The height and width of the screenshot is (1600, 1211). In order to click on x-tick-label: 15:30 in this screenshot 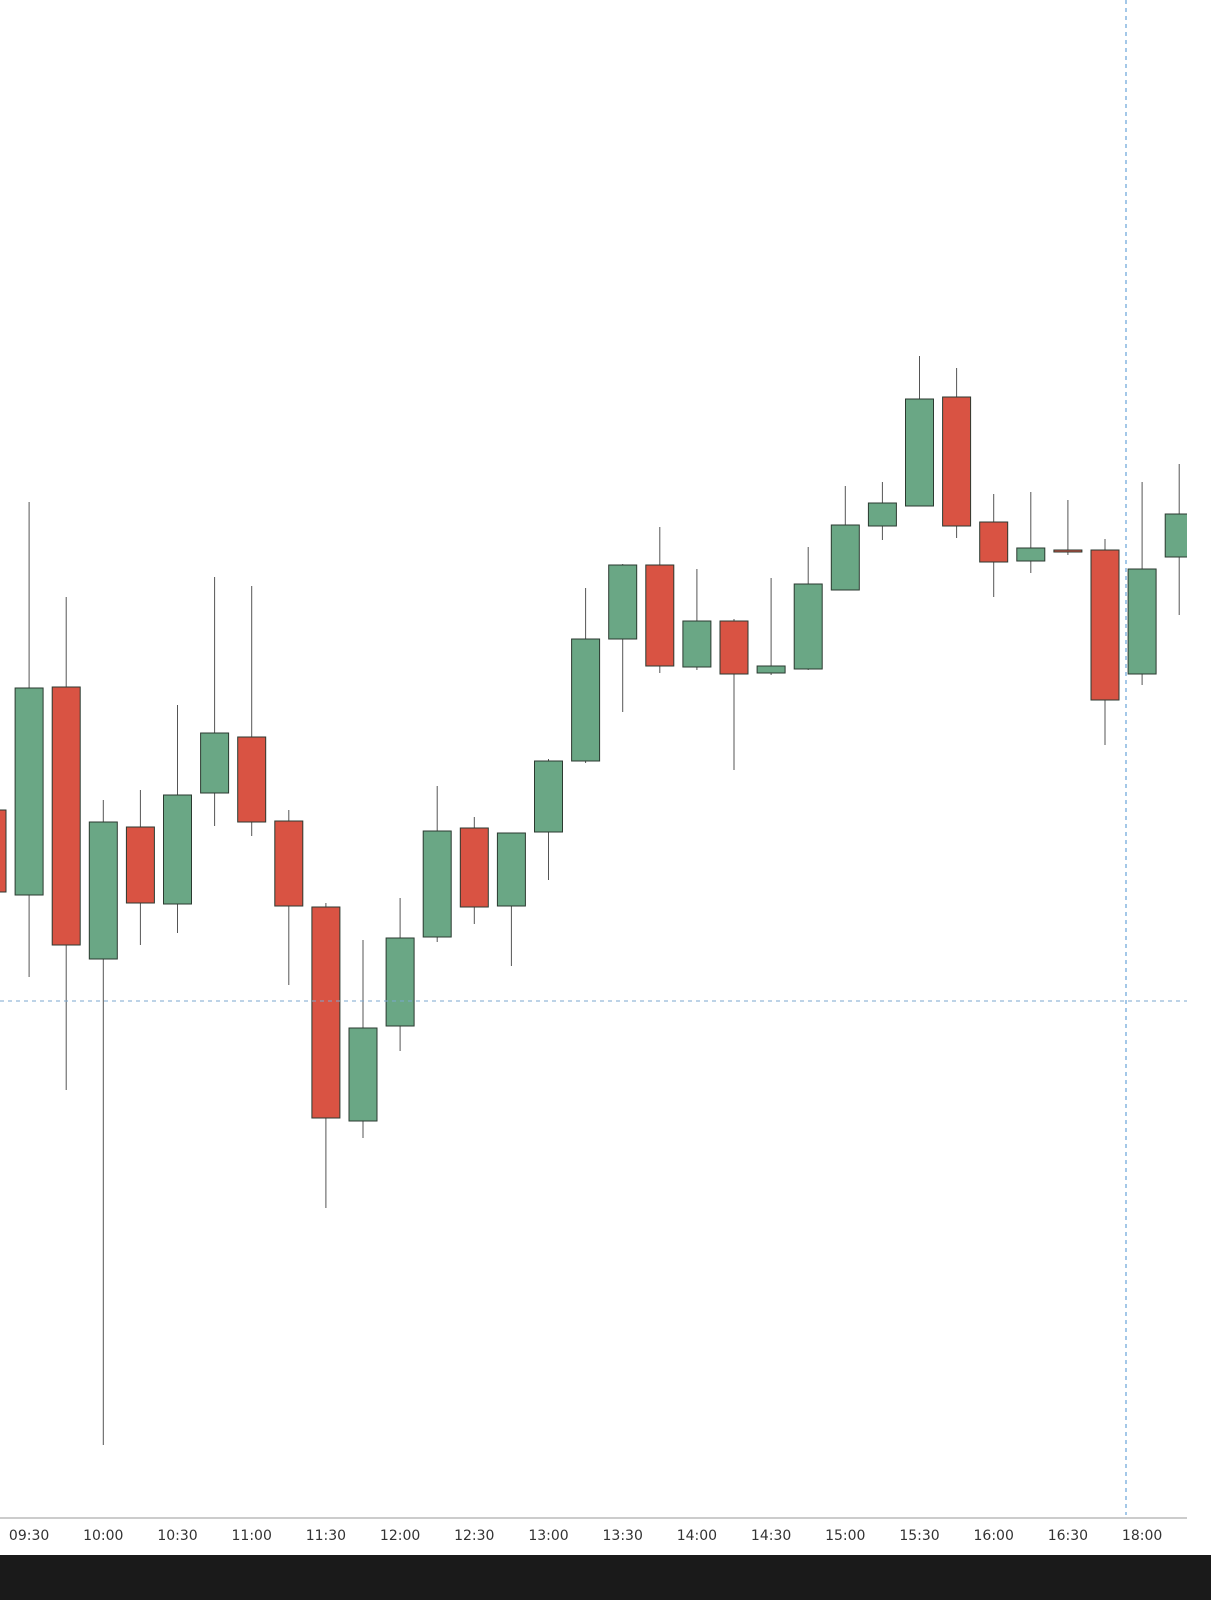, I will do `click(919, 1536)`.